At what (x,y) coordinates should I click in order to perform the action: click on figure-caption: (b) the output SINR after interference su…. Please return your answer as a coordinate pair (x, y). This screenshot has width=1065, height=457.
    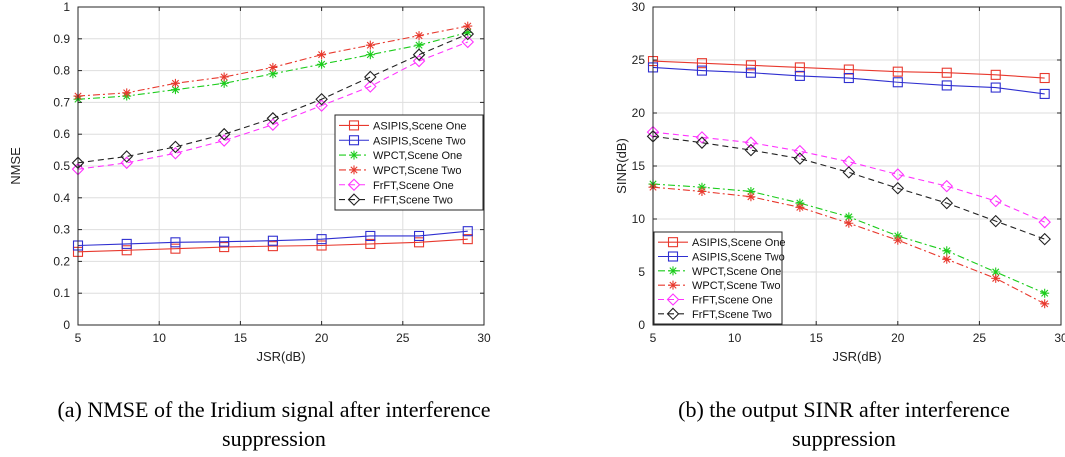
    Looking at the image, I should click on (844, 424).